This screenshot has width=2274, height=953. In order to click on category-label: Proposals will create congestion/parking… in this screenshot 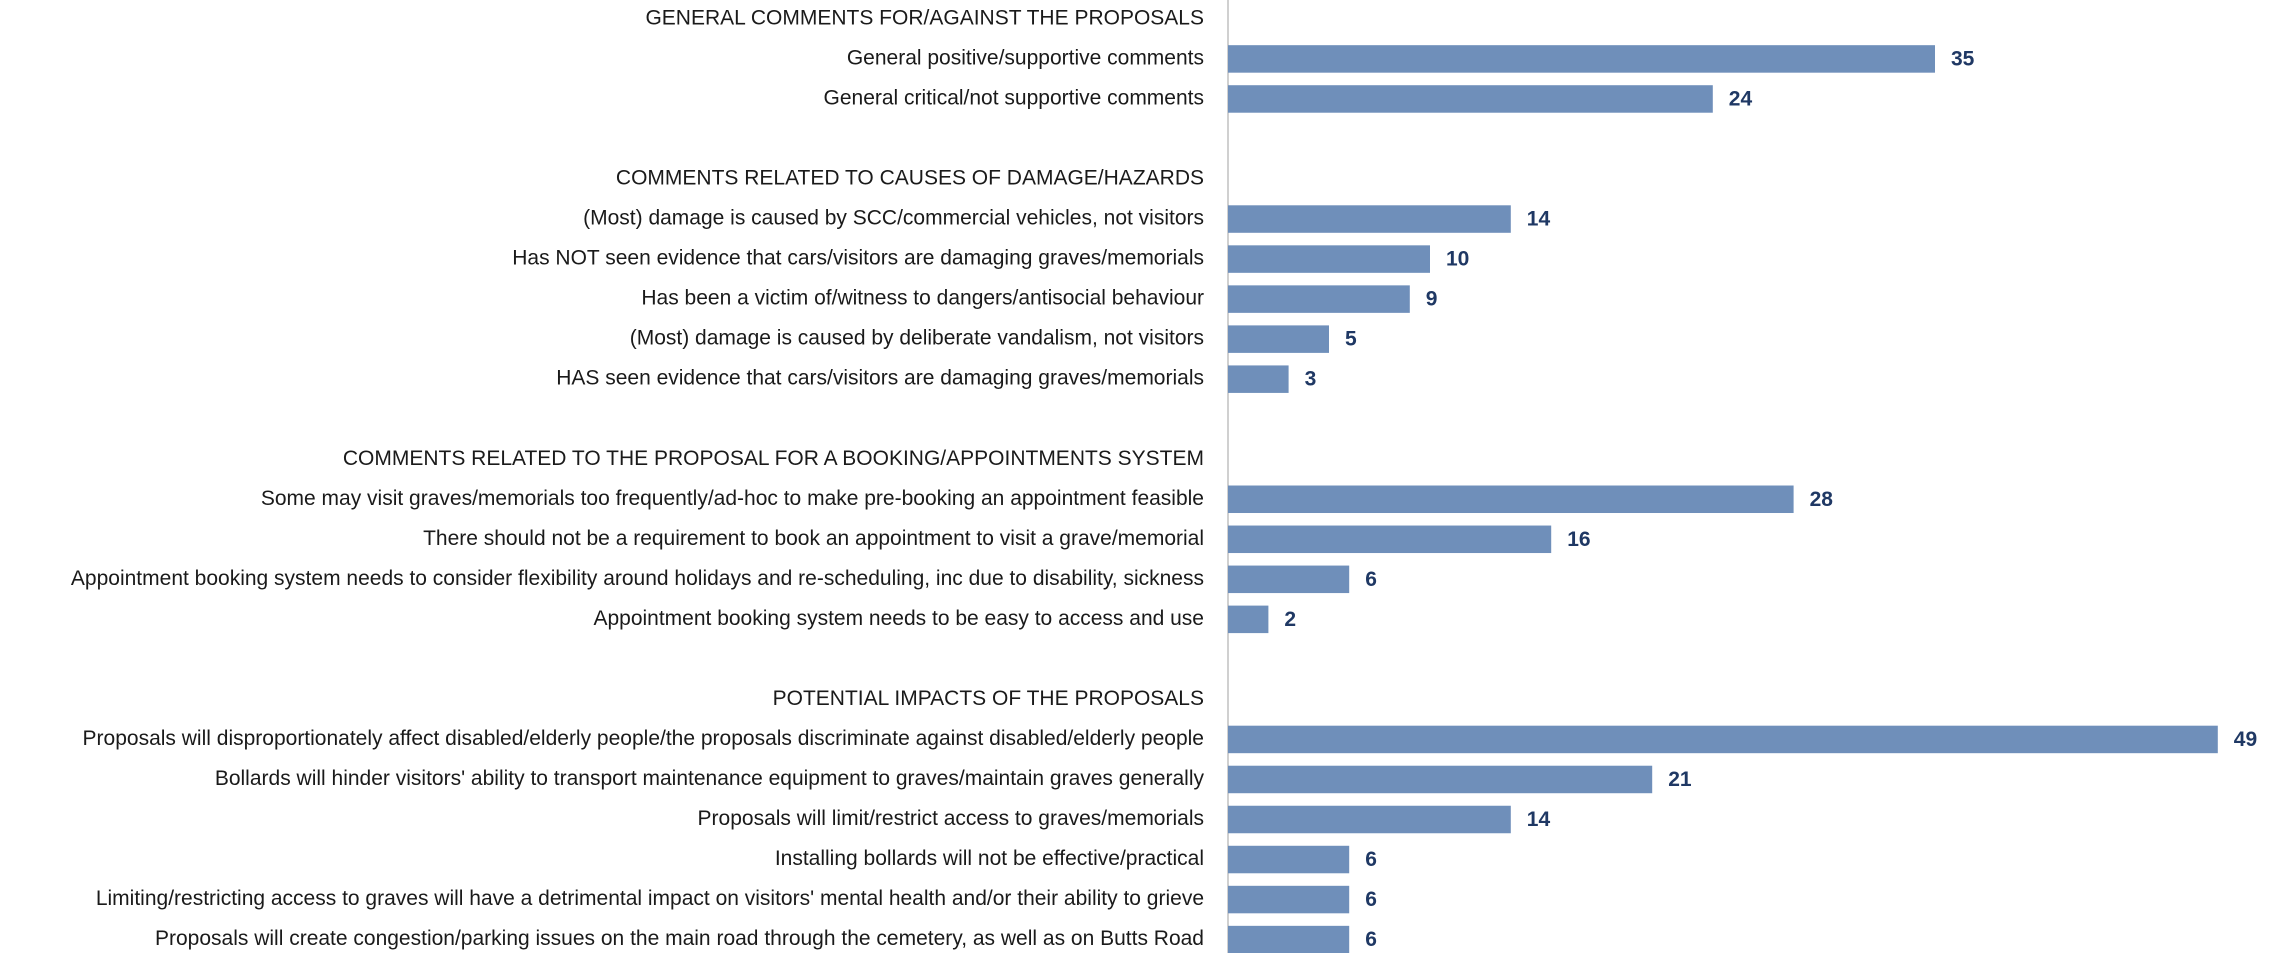, I will do `click(679, 938)`.